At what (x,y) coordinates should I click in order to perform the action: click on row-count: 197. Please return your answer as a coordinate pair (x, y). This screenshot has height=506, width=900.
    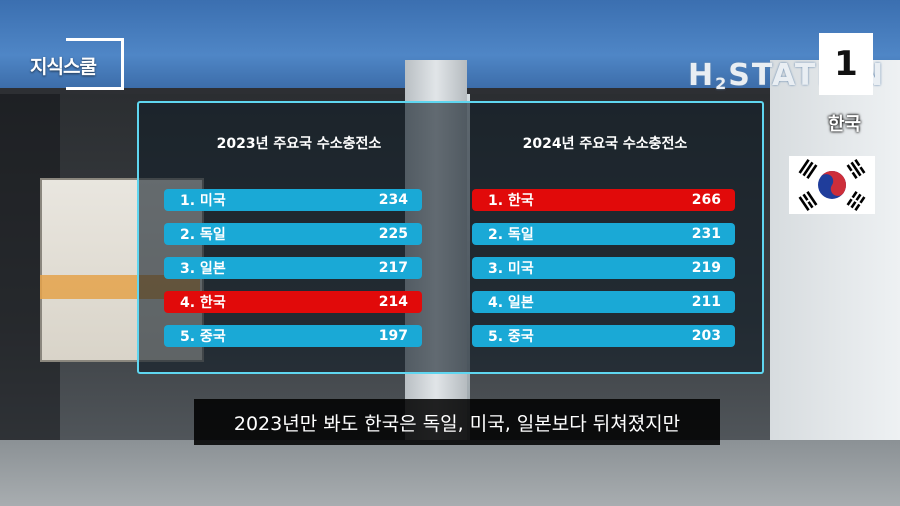
    Looking at the image, I should click on (393, 336).